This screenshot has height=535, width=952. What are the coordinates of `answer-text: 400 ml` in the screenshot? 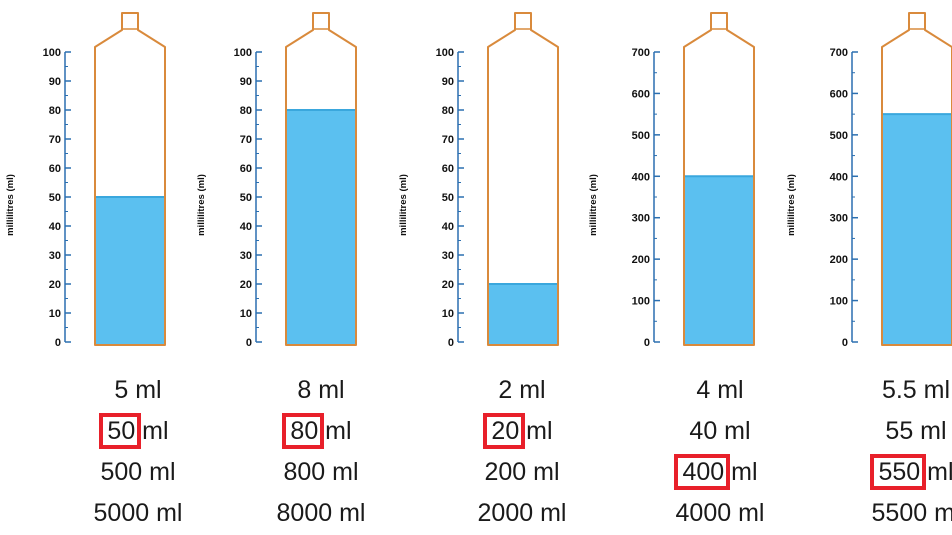 It's located at (720, 472).